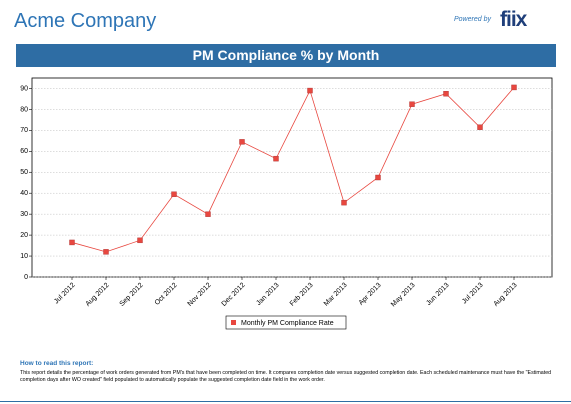 The width and height of the screenshot is (571, 404). I want to click on x-tick-label: Nov 2012, so click(200, 295).